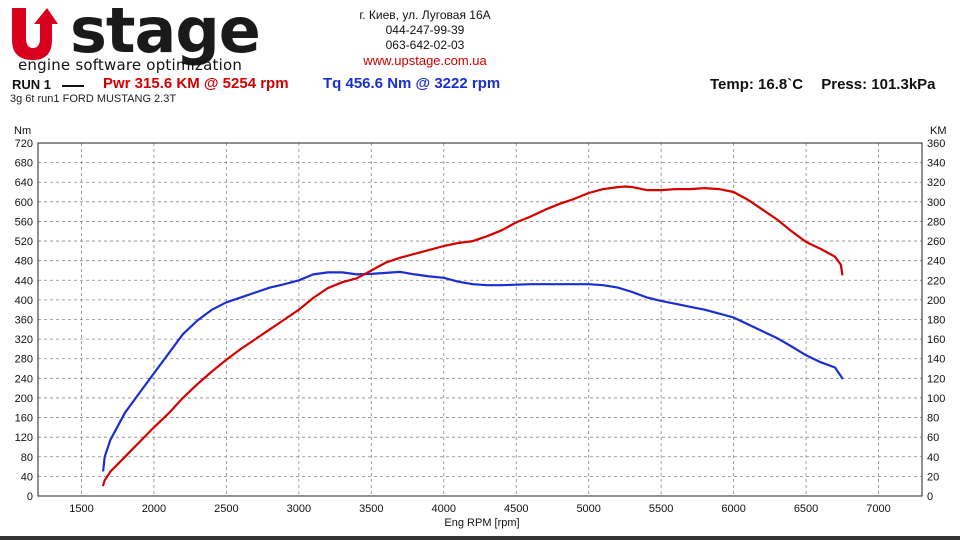 The width and height of the screenshot is (960, 540). Describe the element at coordinates (936, 321) in the screenshot. I see `y-right-tick-label: 180` at that location.